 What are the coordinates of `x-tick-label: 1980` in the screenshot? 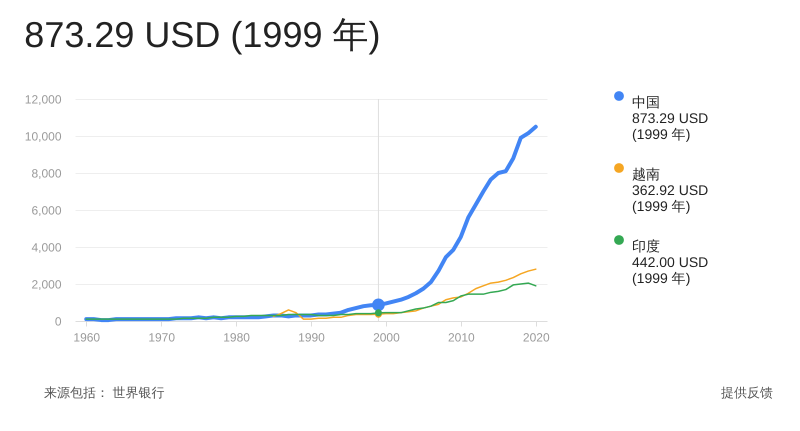 It's located at (236, 337).